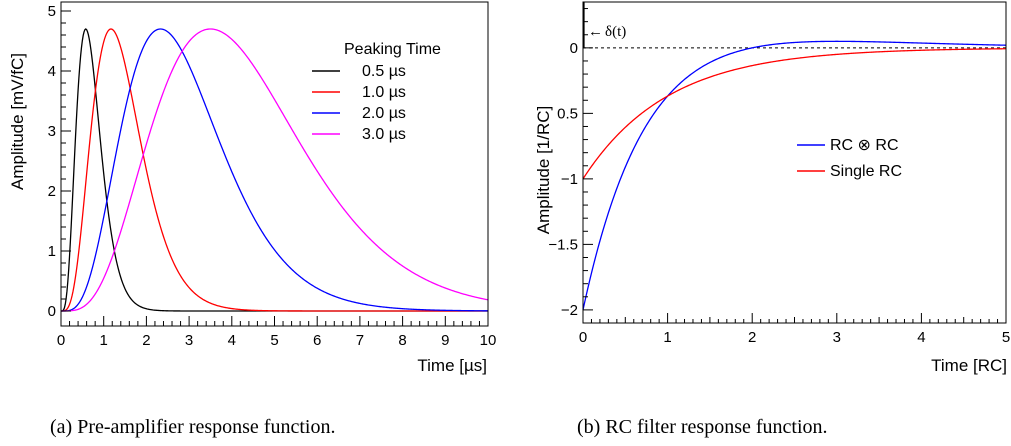 The width and height of the screenshot is (1011, 446). What do you see at coordinates (52, 71) in the screenshot?
I see `y-tick-label-a: 4` at bounding box center [52, 71].